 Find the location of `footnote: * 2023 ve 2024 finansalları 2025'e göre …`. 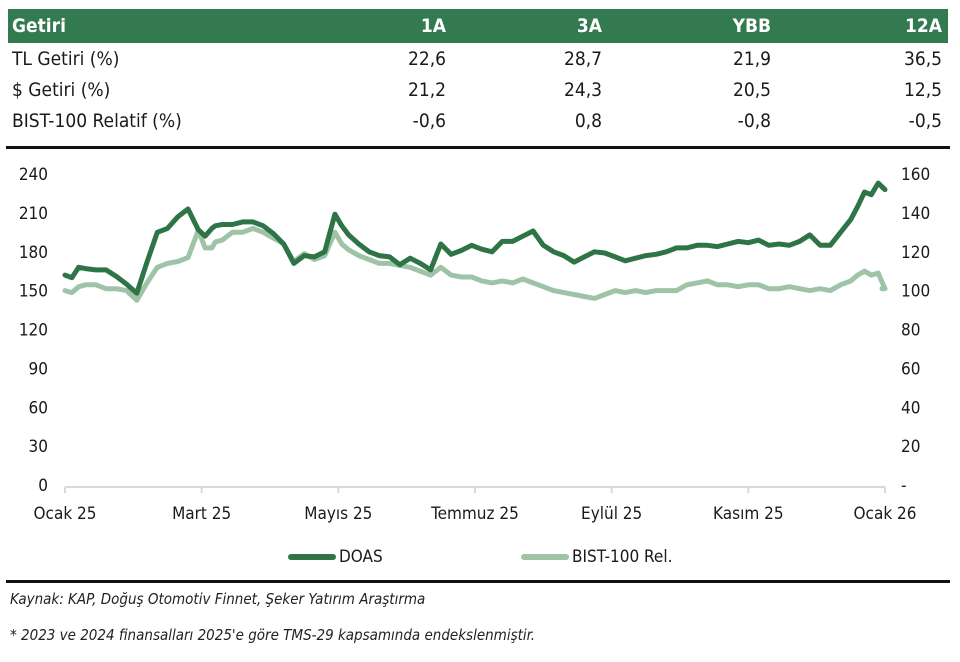

footnote: * 2023 ve 2024 finansalları 2025'e göre … is located at coordinates (273, 635).